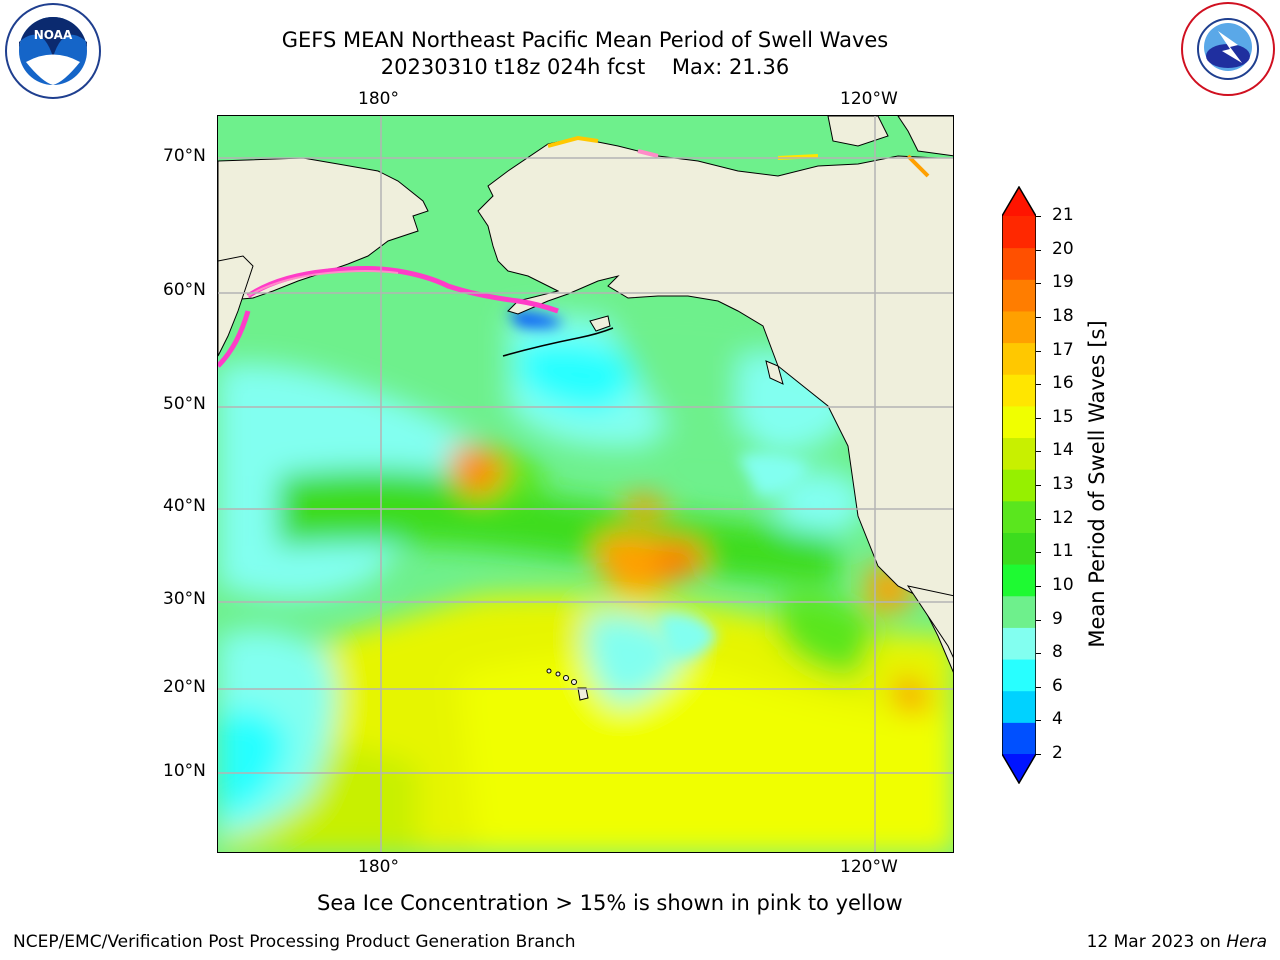 The height and width of the screenshot is (960, 1280). Describe the element at coordinates (1019, 768) in the screenshot. I see `colorbar-min-arrow` at that location.